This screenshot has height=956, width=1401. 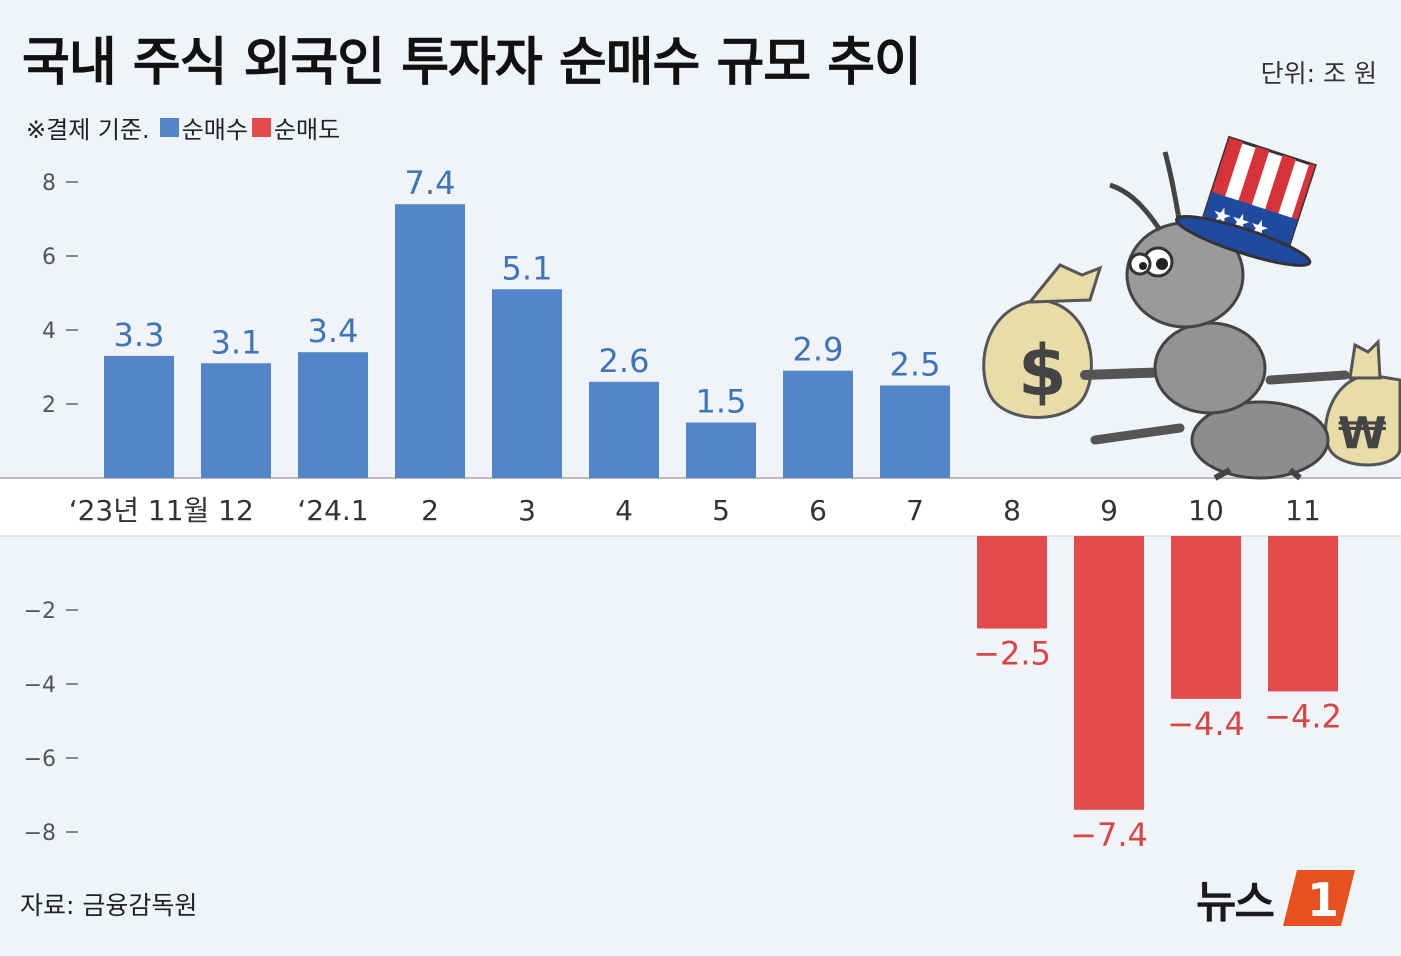 What do you see at coordinates (472, 63) in the screenshot?
I see `chart-title: 국내 주식 외국인 투자자 순매수 규모 추이` at bounding box center [472, 63].